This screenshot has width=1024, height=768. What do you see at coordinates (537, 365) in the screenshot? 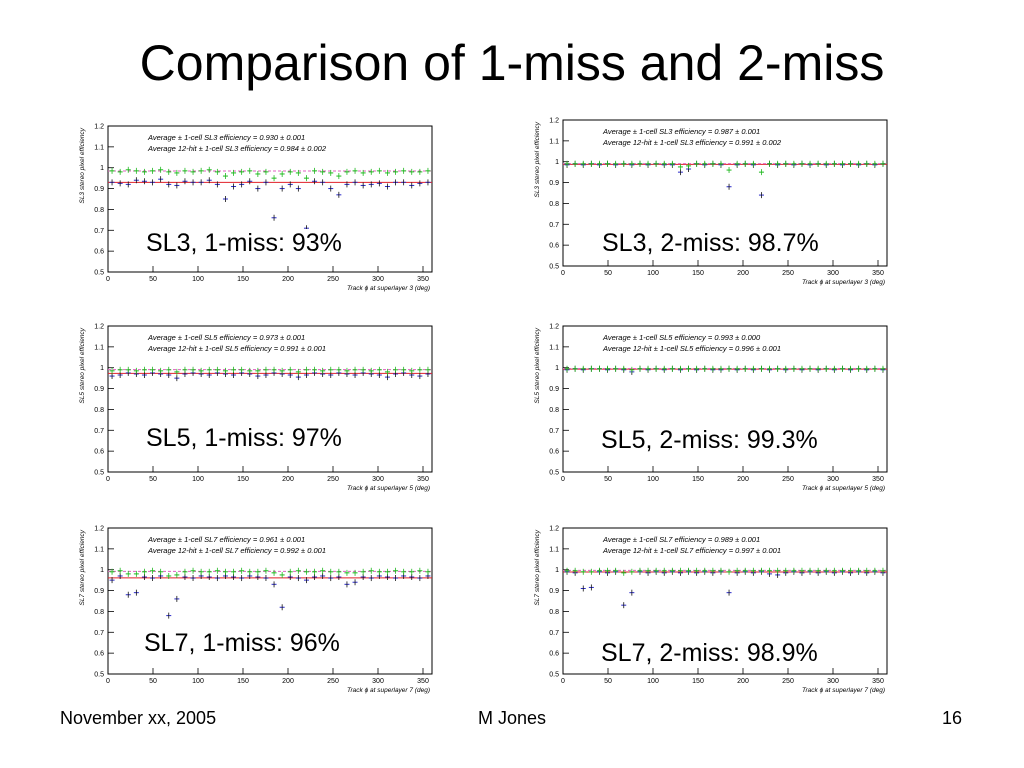
I see `y-axis-label: SL5 stereo pixel efficiency` at bounding box center [537, 365].